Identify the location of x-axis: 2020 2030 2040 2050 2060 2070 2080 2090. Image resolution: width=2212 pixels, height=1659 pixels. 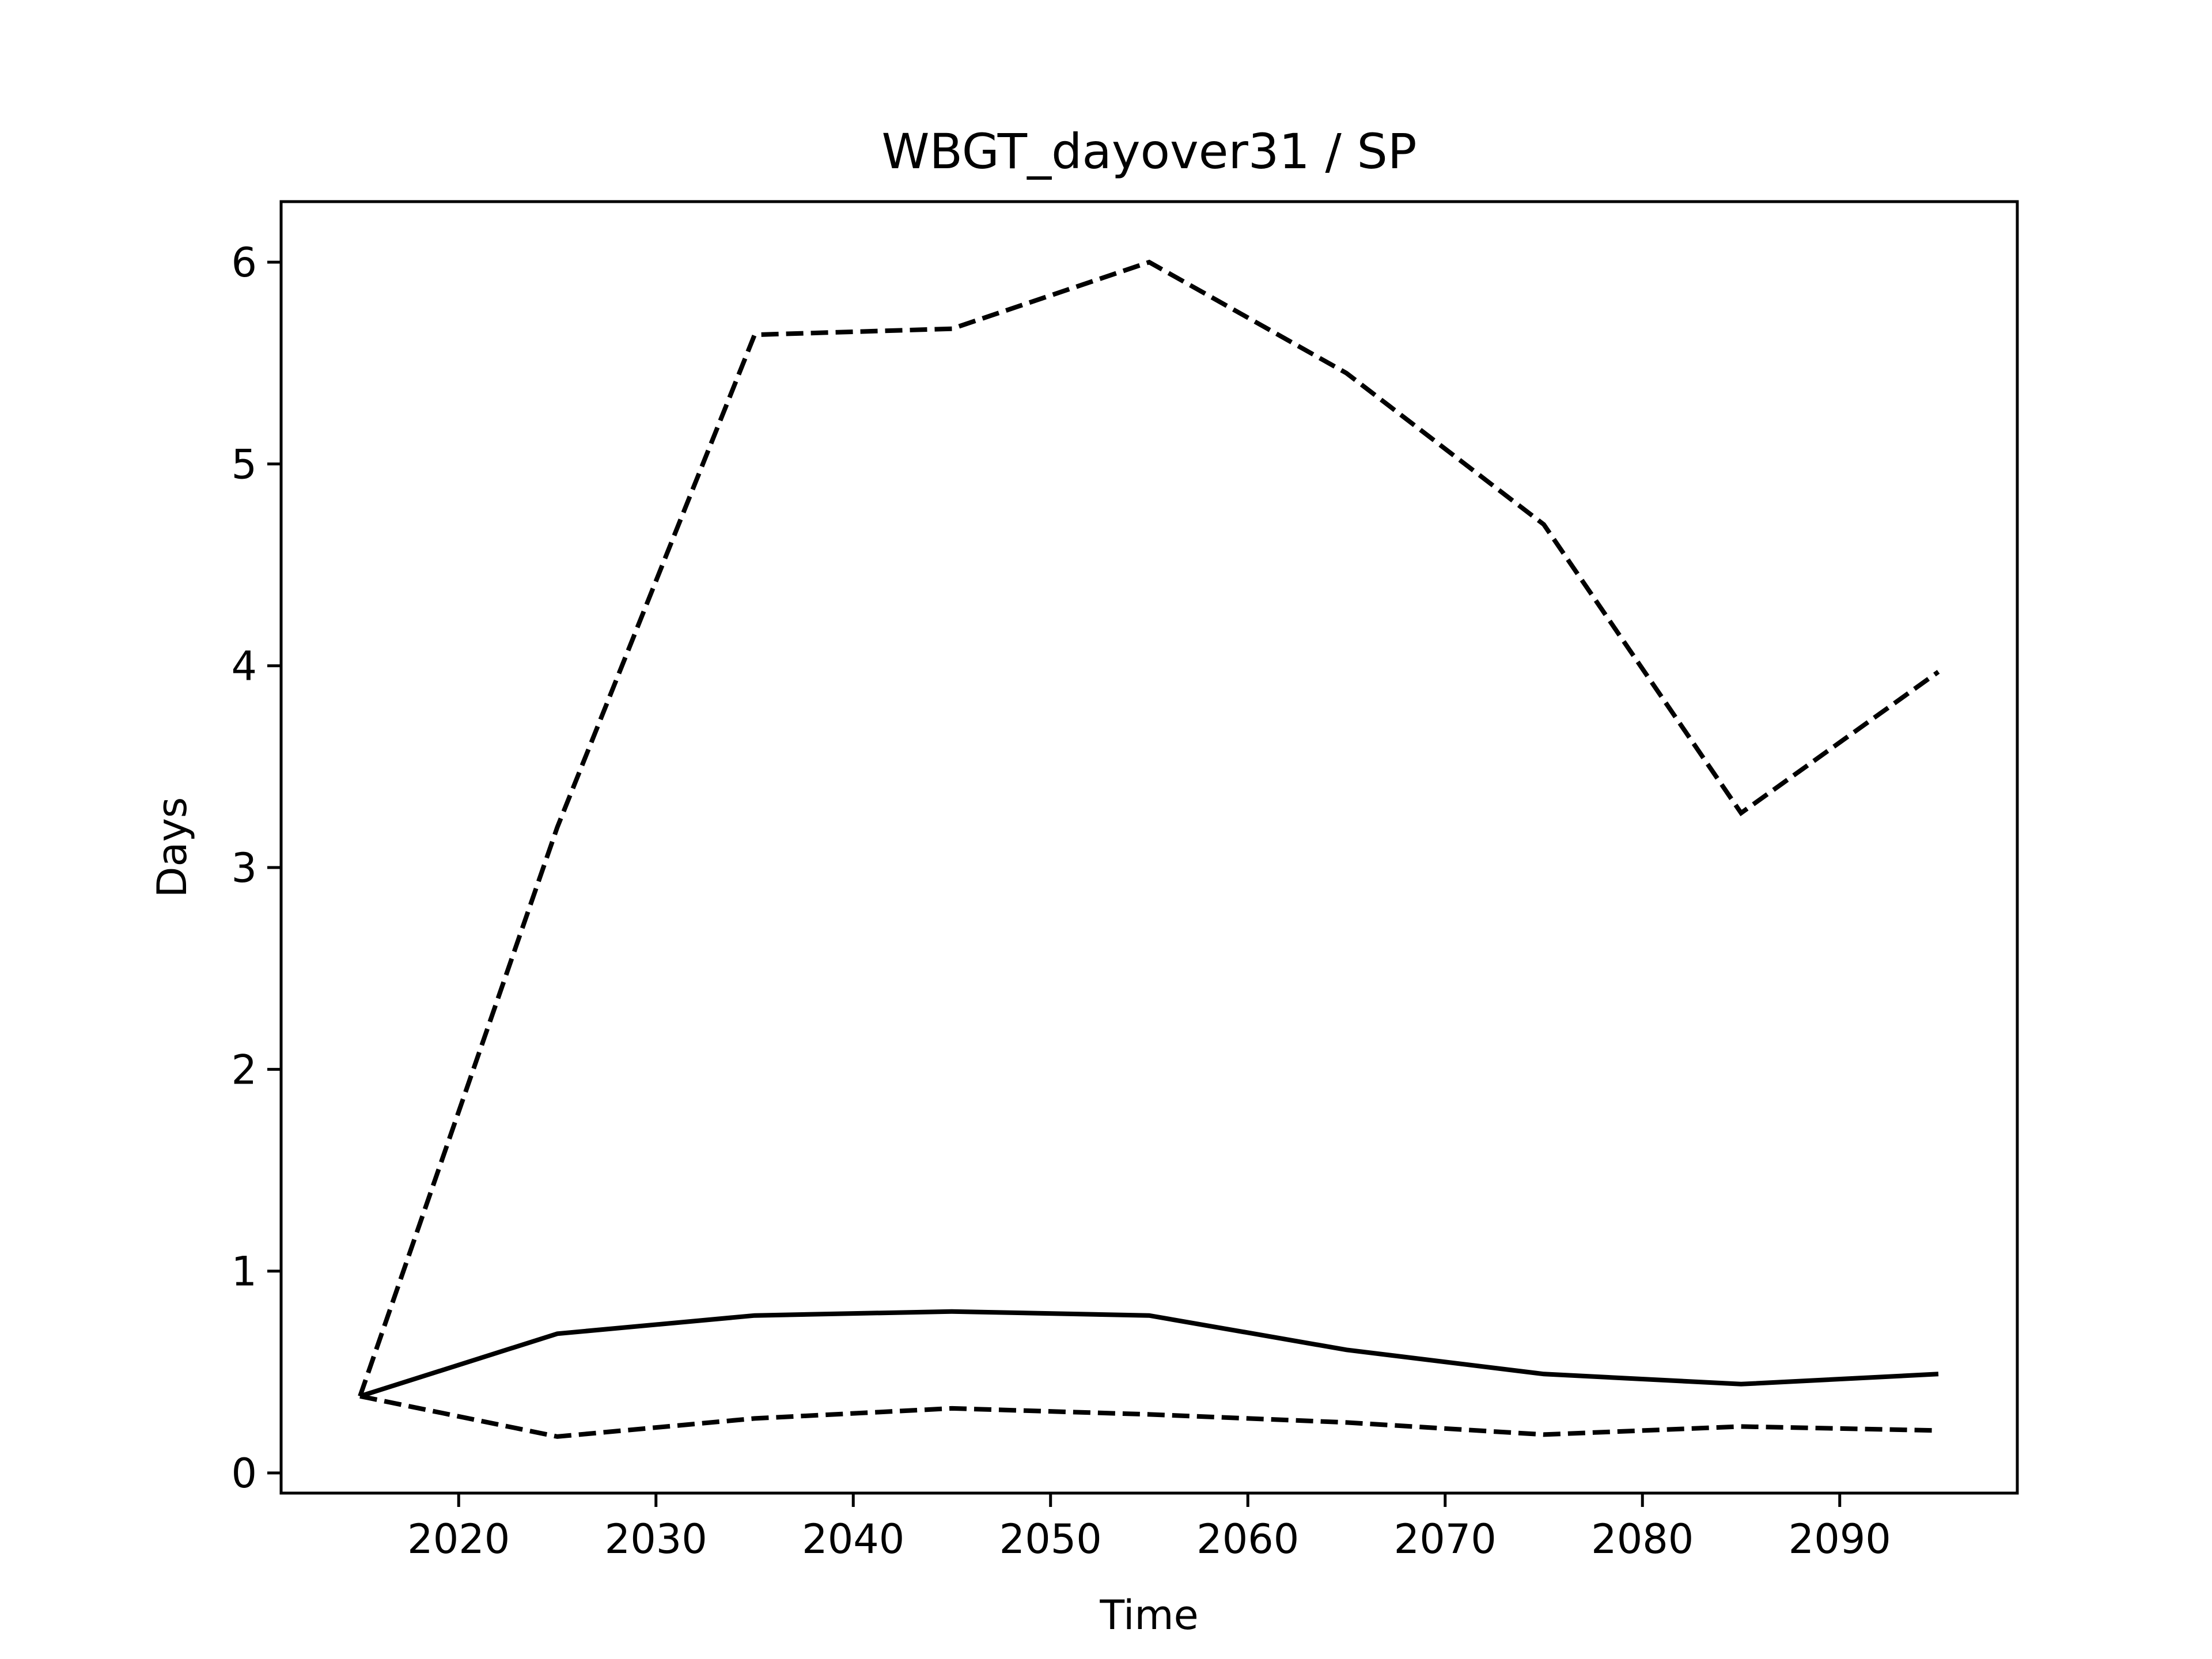
(1149, 1528).